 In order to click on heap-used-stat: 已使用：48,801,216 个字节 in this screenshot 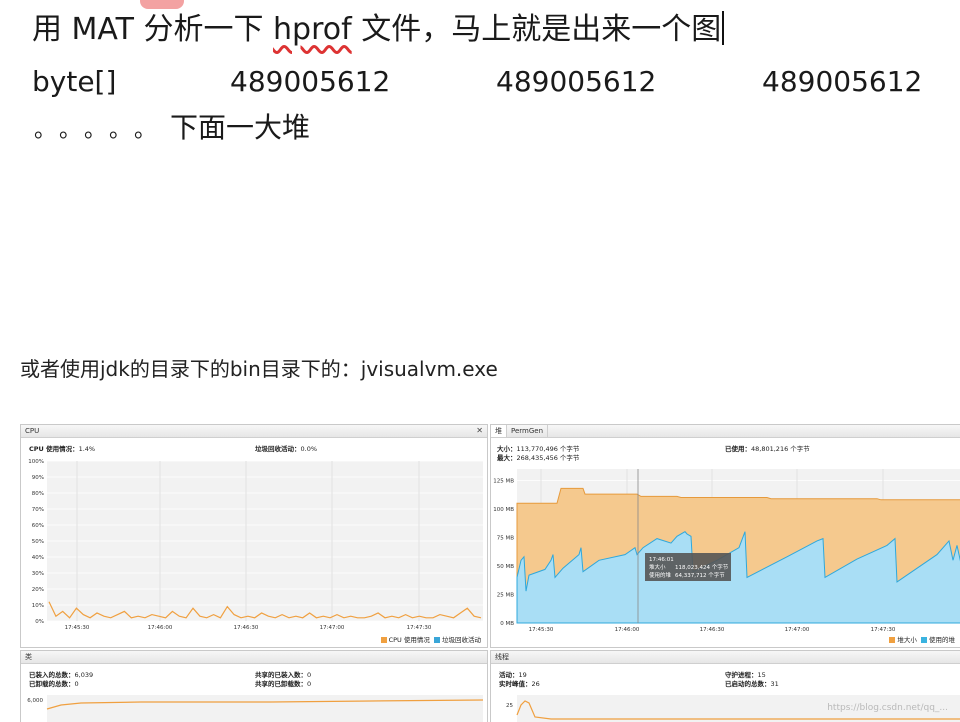, I will do `click(767, 449)`.